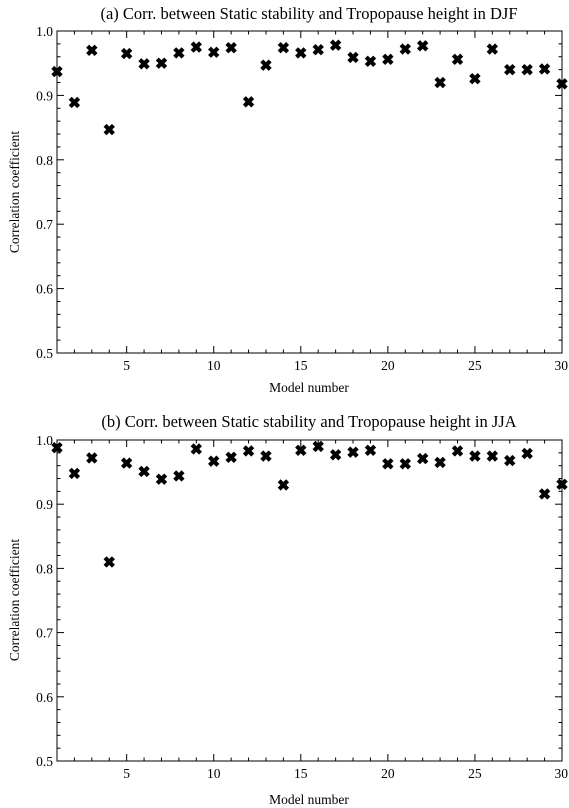 This screenshot has height=808, width=569. Describe the element at coordinates (44, 192) in the screenshot. I see `chart-a-y-tick-labels: 0.5 0.6 0.7 0.8 0.9 1.0` at that location.